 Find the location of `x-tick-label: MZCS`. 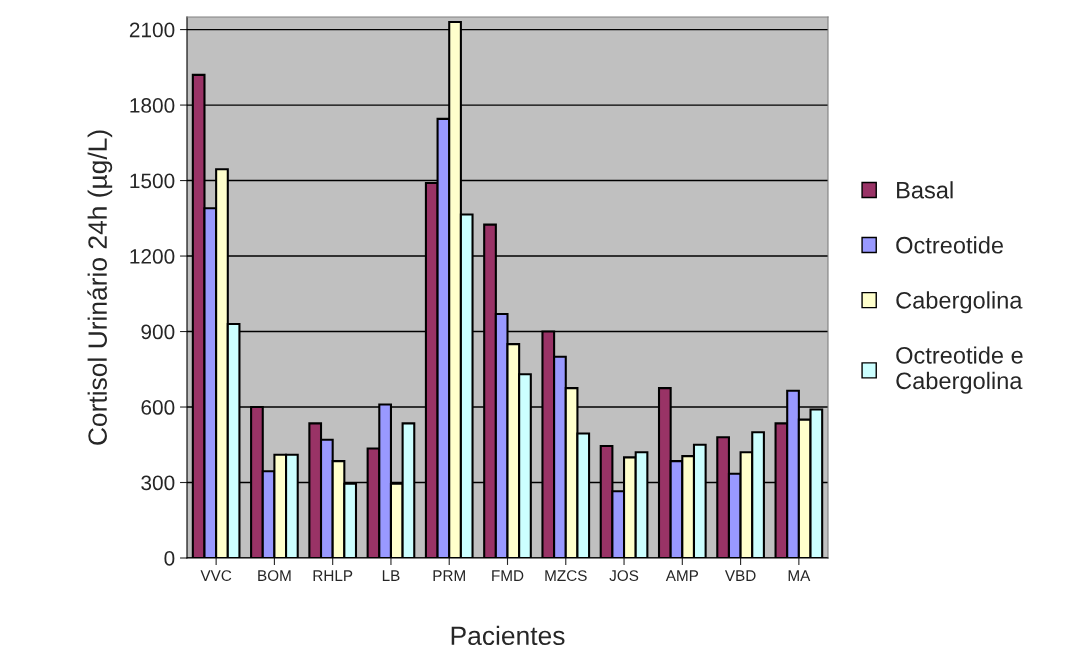

x-tick-label: MZCS is located at coordinates (566, 576).